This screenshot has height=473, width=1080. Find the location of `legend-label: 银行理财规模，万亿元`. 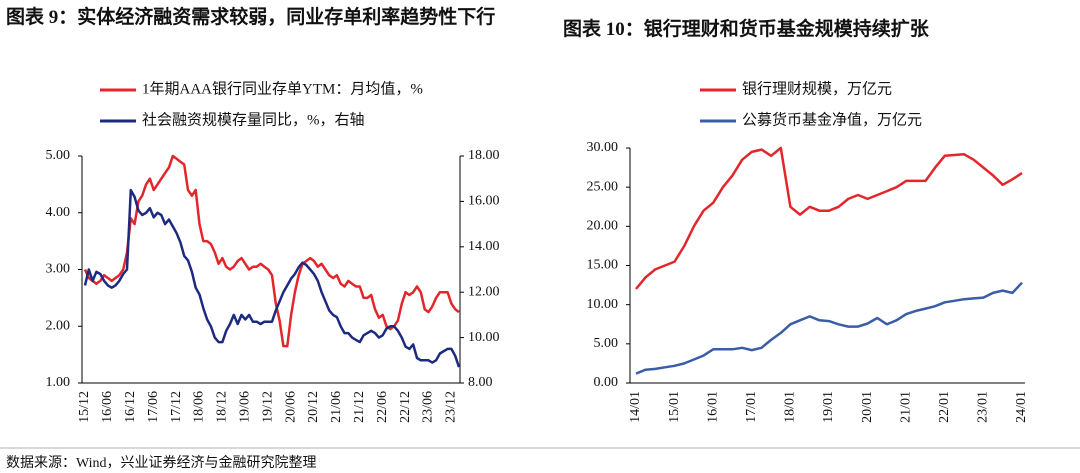

legend-label: 银行理财规模，万亿元 is located at coordinates (817, 88).